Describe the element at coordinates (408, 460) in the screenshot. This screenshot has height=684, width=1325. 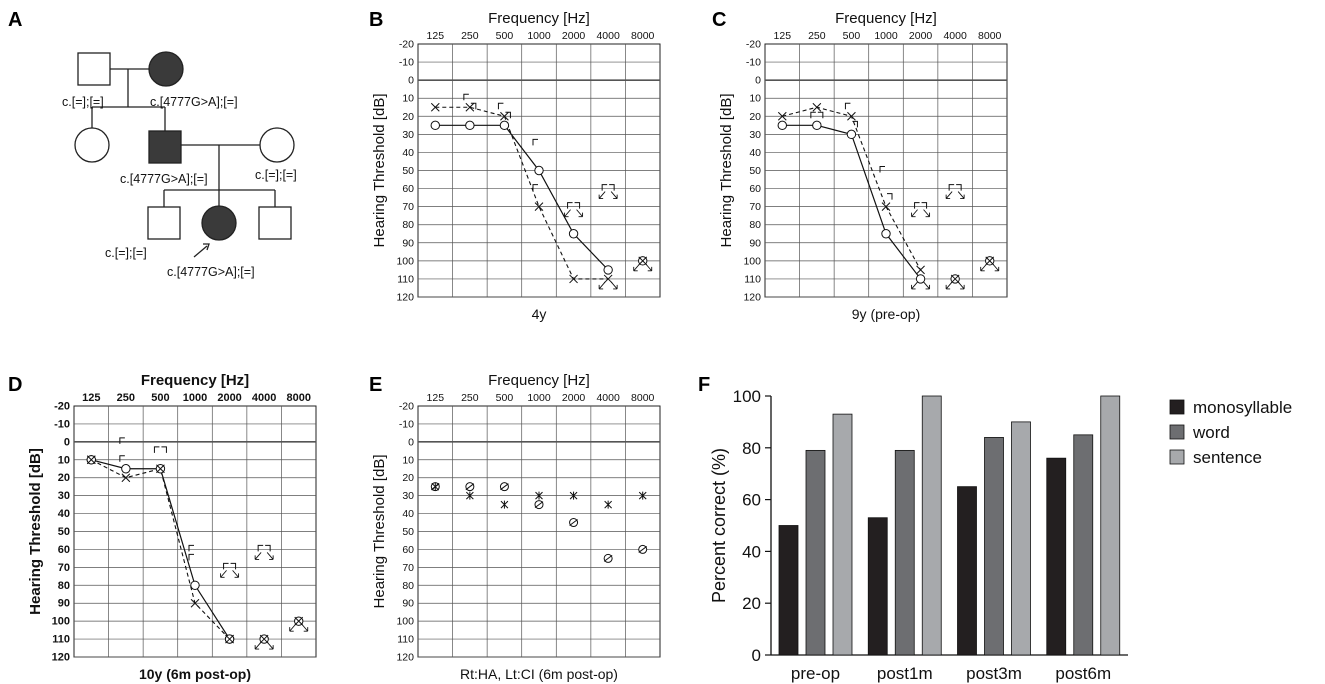
I see `y-tick-label: 10` at that location.